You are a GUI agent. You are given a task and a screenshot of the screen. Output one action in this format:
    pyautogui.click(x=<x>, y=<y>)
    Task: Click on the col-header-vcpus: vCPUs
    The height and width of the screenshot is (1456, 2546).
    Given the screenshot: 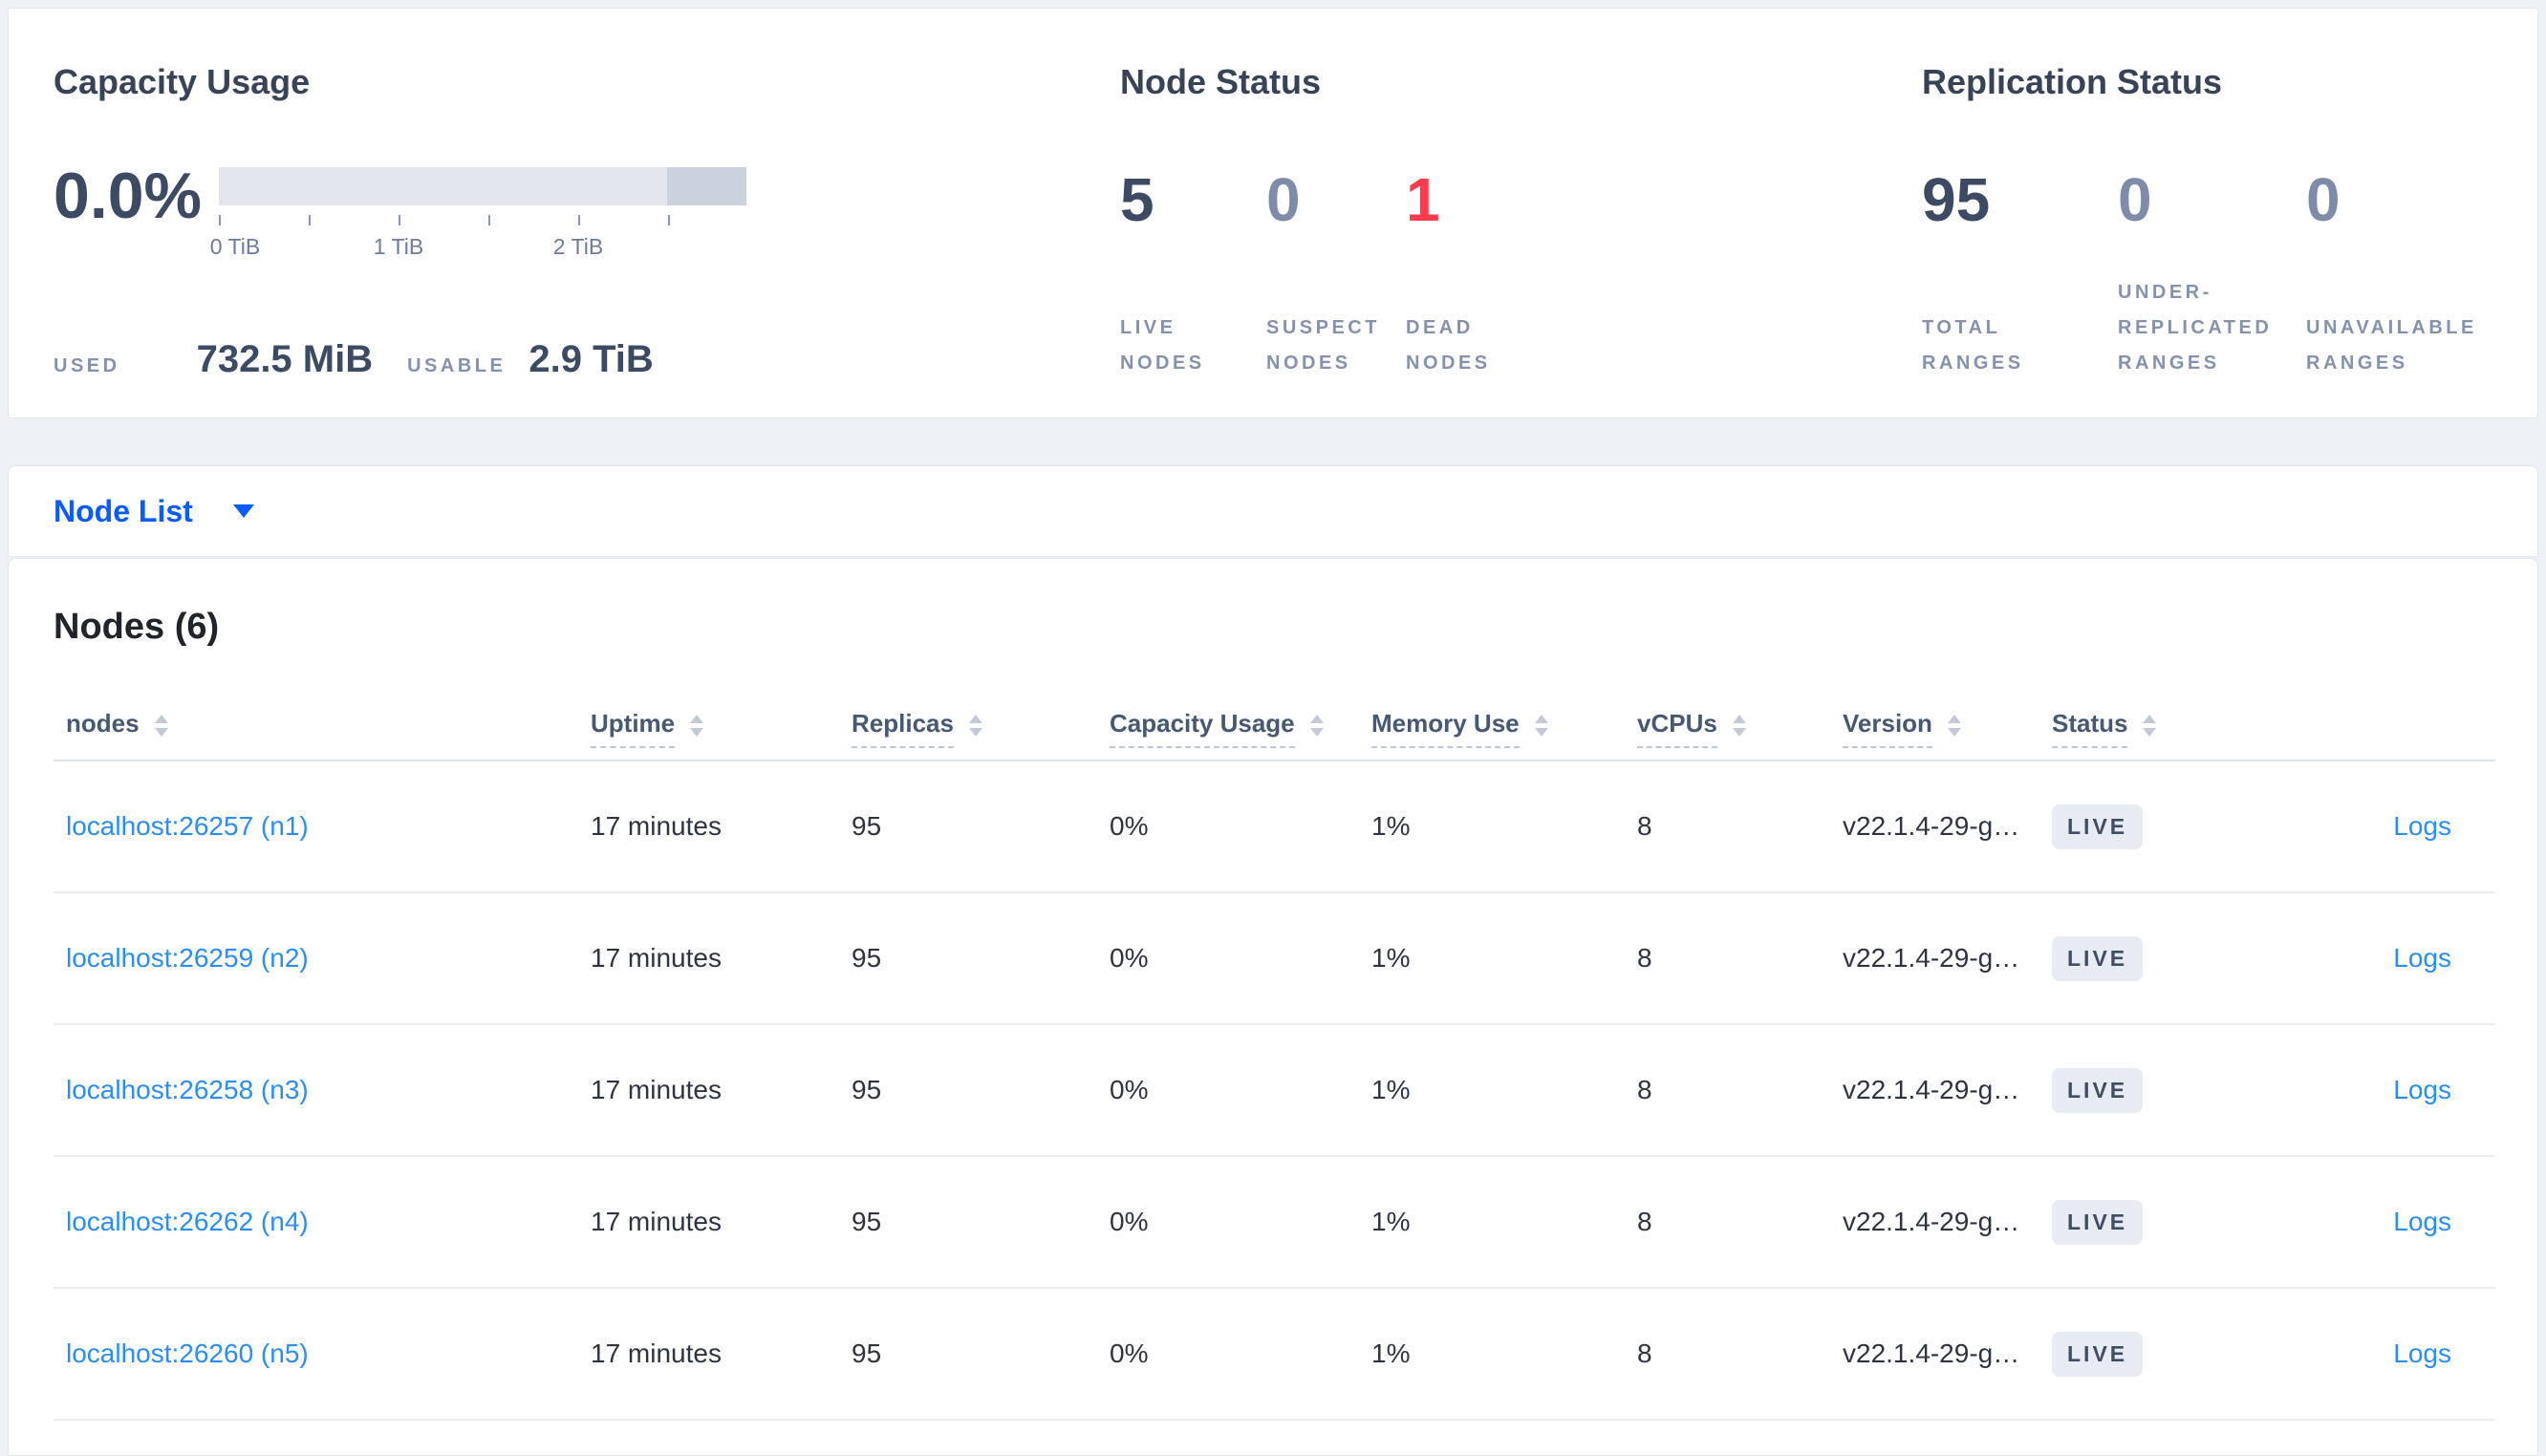 What is the action you would take?
    pyautogui.click(x=1740, y=728)
    